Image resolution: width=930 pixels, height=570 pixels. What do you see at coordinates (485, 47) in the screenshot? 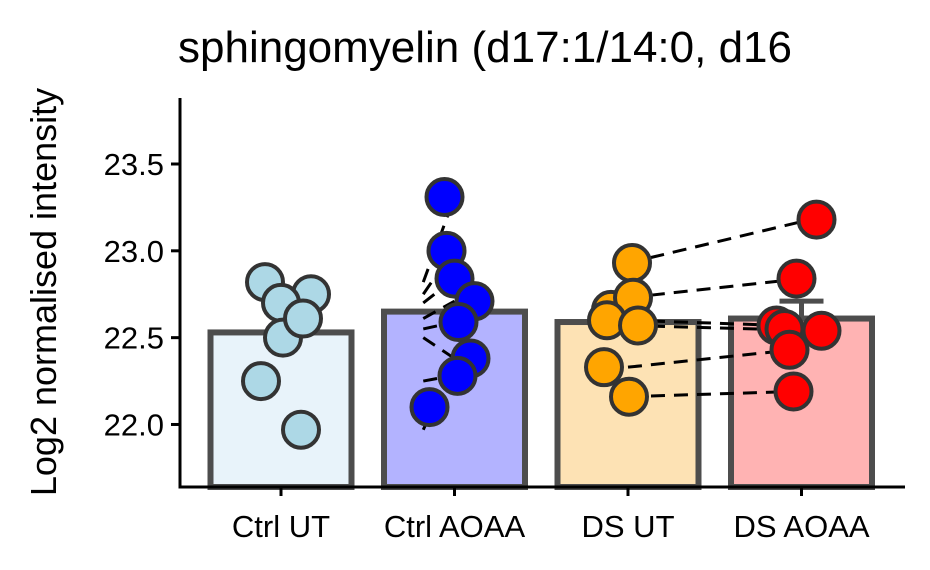
I see `chart-title: sphingomyelin (d17:1/14:0, d16` at bounding box center [485, 47].